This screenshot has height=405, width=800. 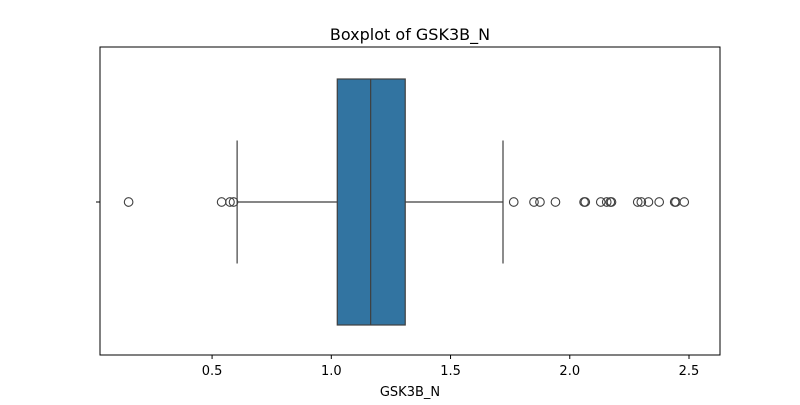 What do you see at coordinates (410, 35) in the screenshot?
I see `chart-title: Boxplot of GSK3B_N` at bounding box center [410, 35].